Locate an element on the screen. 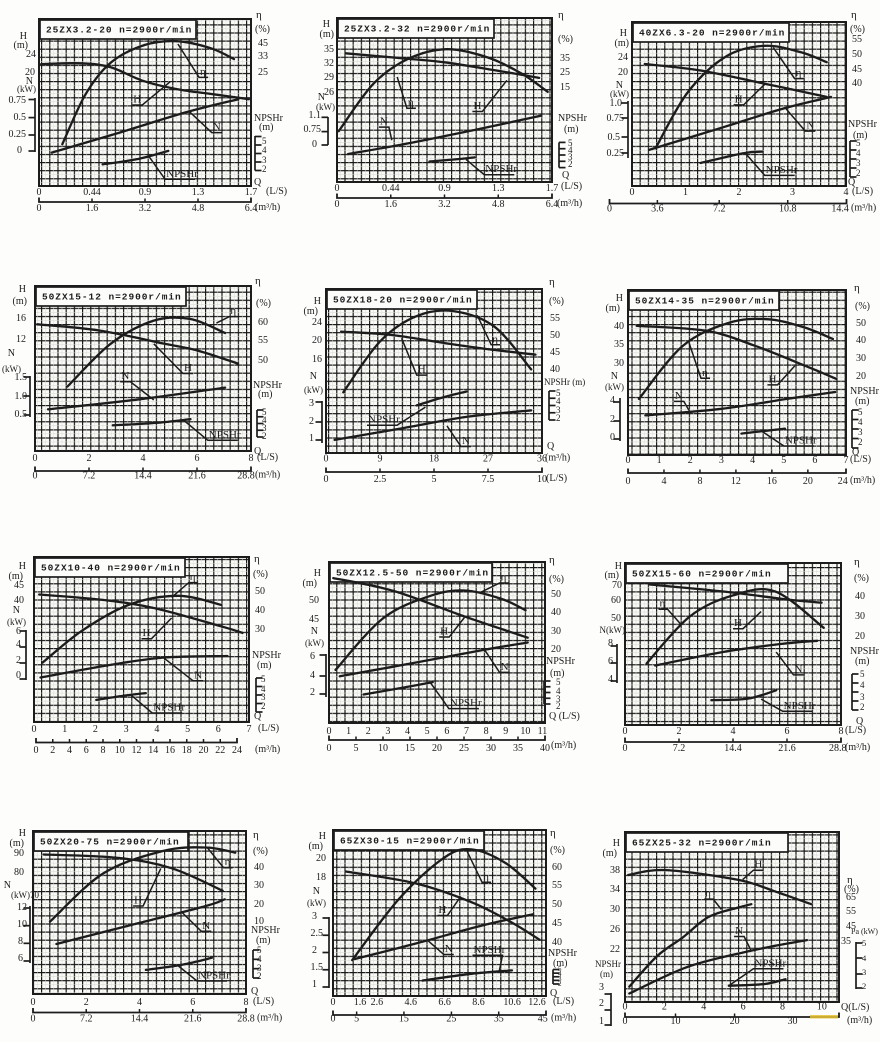 The width and height of the screenshot is (880, 1042). svg-text: 1.6 is located at coordinates (391, 204).